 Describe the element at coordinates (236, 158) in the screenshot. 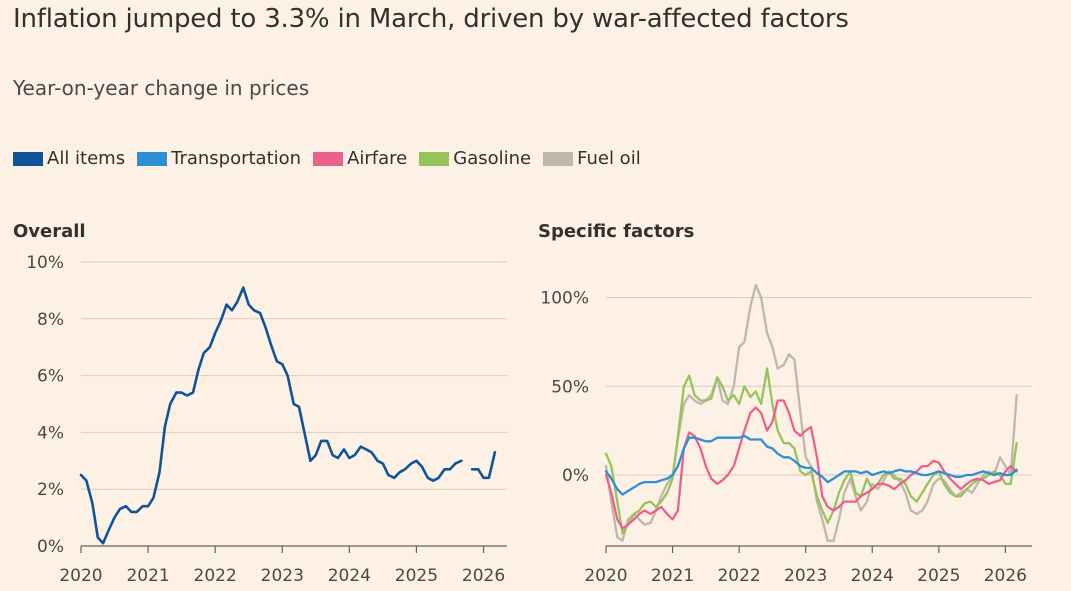

I see `legend-label-transportation: Transportation` at that location.